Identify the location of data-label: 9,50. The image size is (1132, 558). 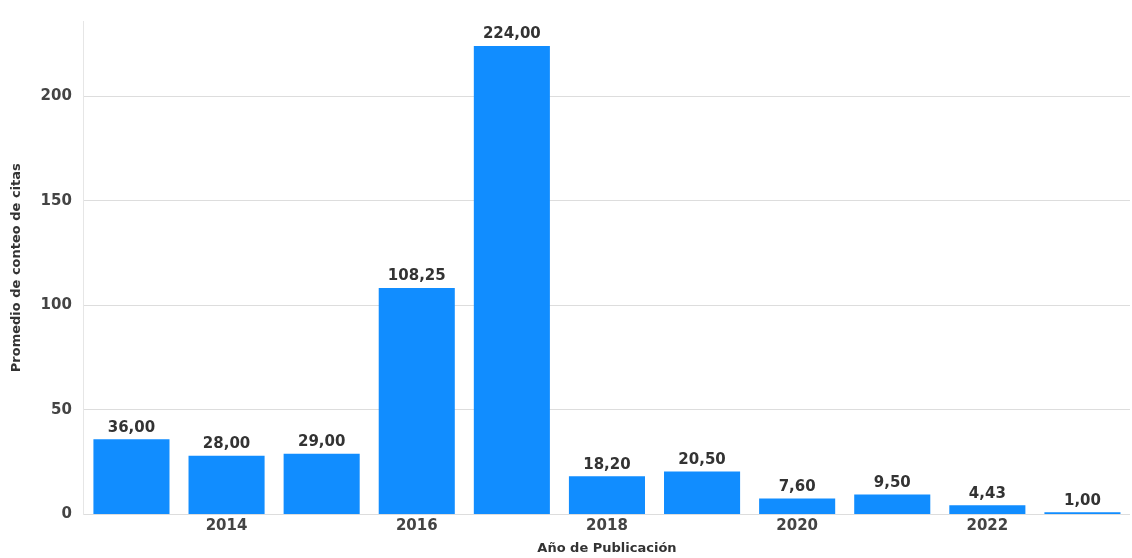
(892, 481).